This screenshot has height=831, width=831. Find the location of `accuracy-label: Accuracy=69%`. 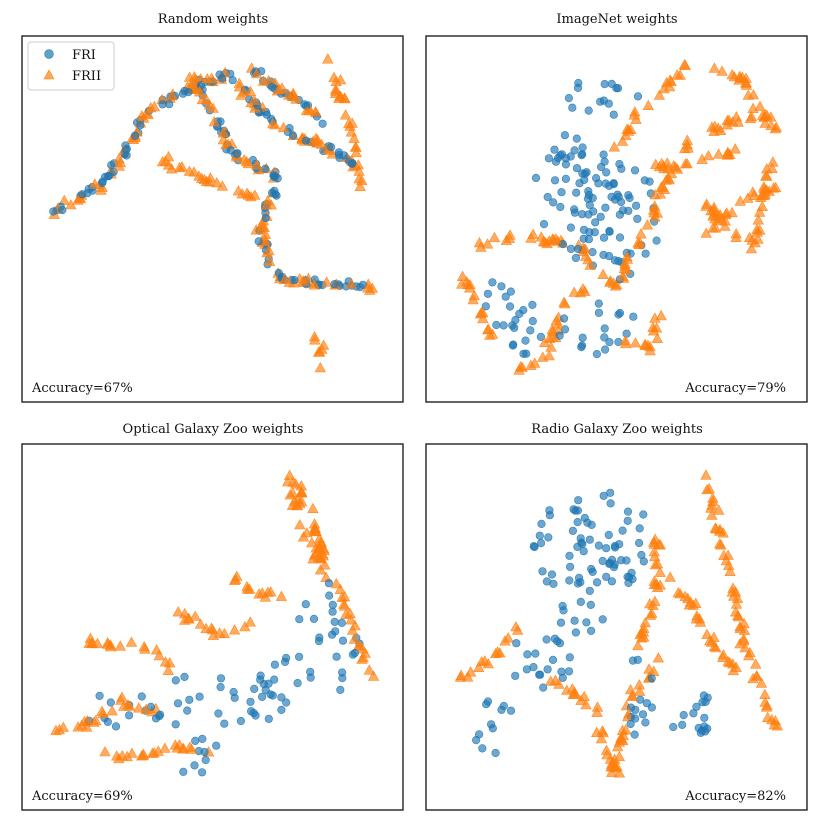

accuracy-label: Accuracy=69% is located at coordinates (82, 796).